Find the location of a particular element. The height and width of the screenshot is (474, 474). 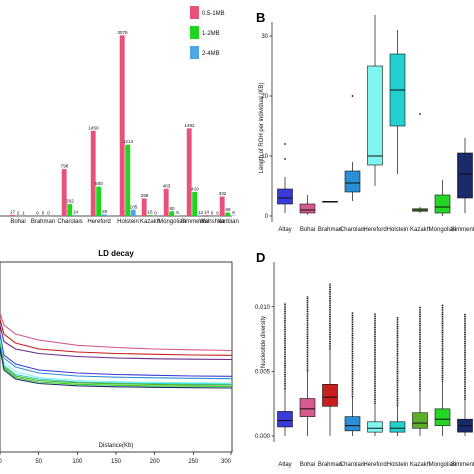

legend-label: 2-4MB is located at coordinates (211, 54).